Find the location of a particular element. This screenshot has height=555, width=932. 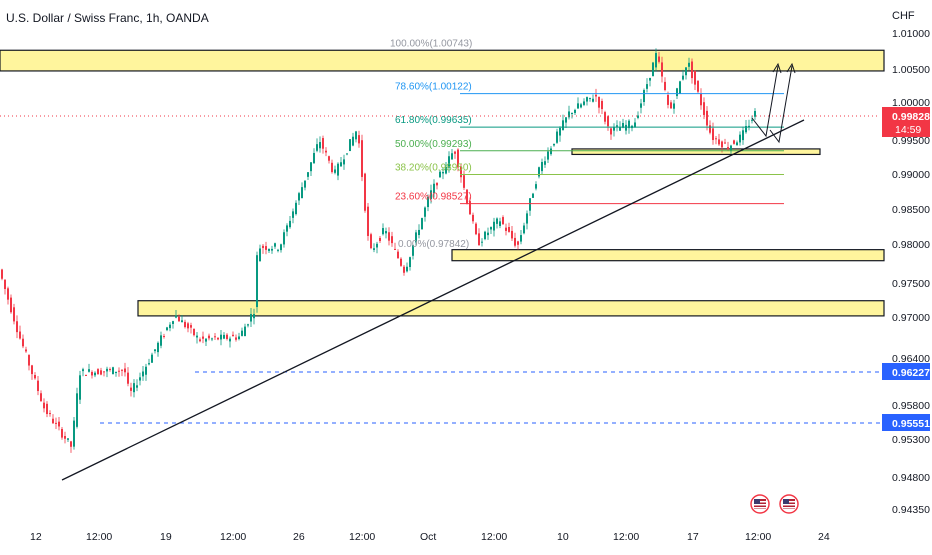

x-tick: 24 is located at coordinates (824, 537).